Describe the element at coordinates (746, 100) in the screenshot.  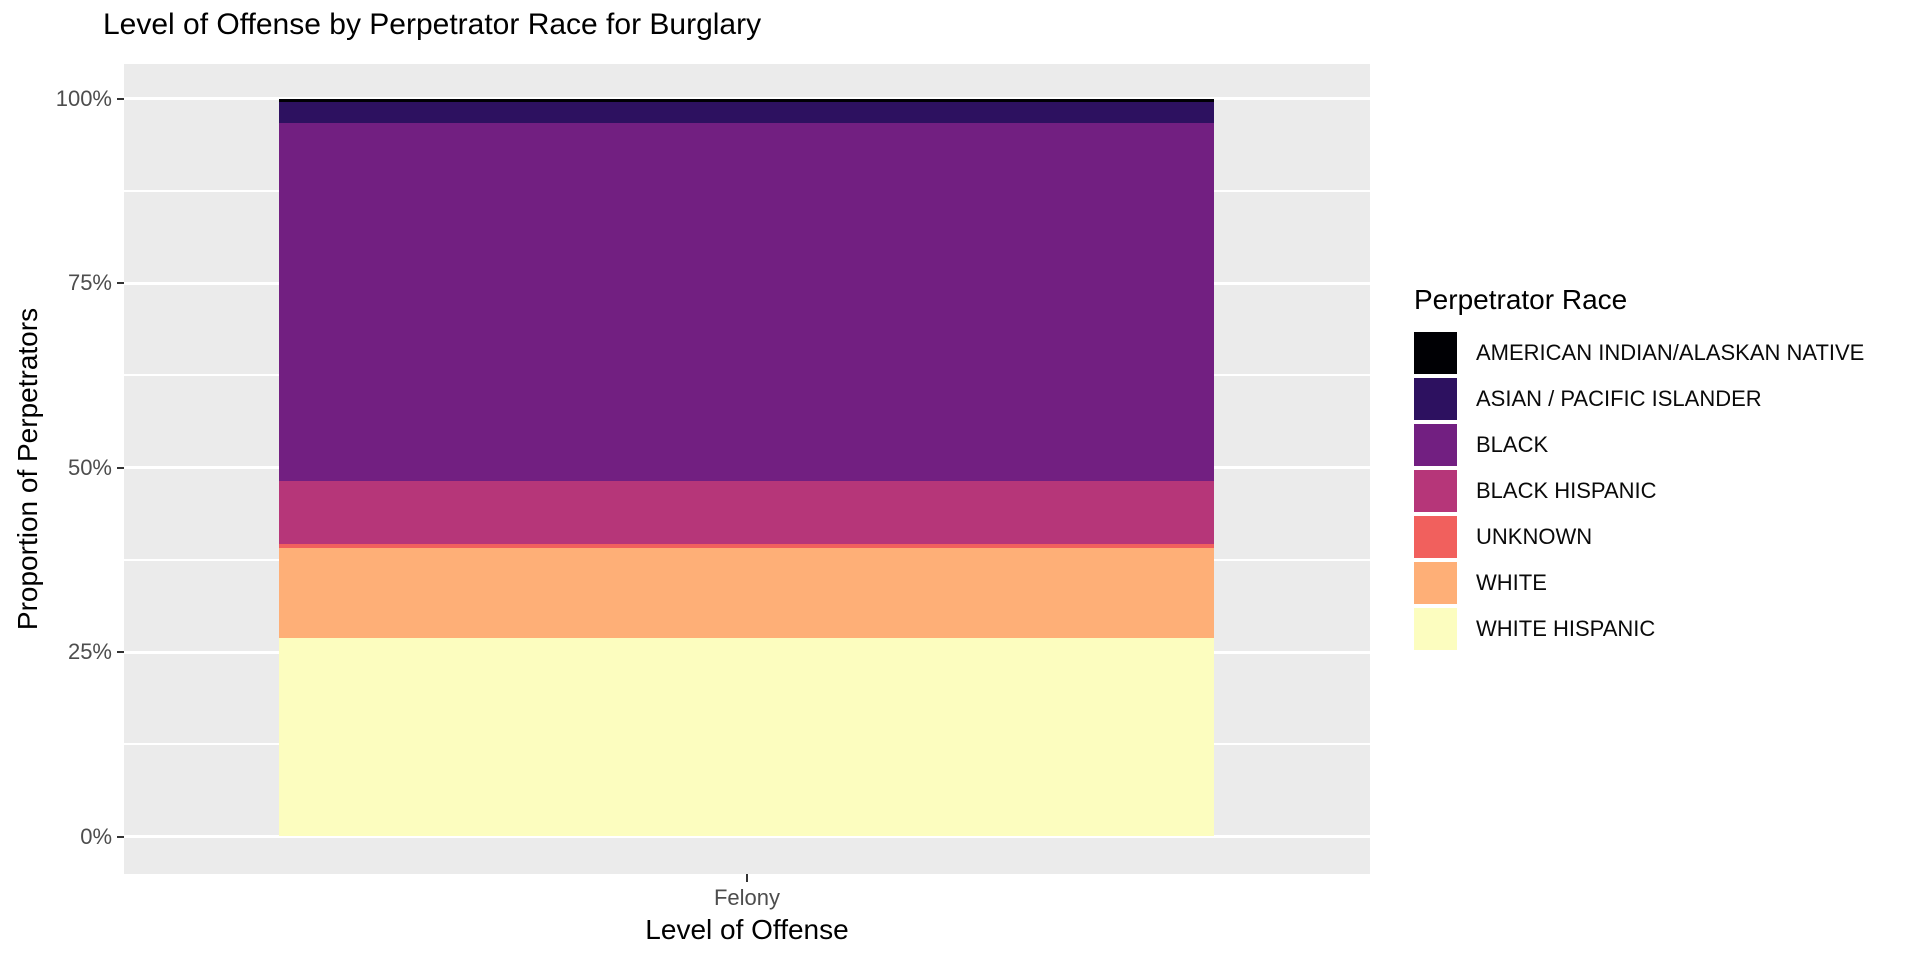
I see `bar-segment-american-indian-alaskan-native` at that location.